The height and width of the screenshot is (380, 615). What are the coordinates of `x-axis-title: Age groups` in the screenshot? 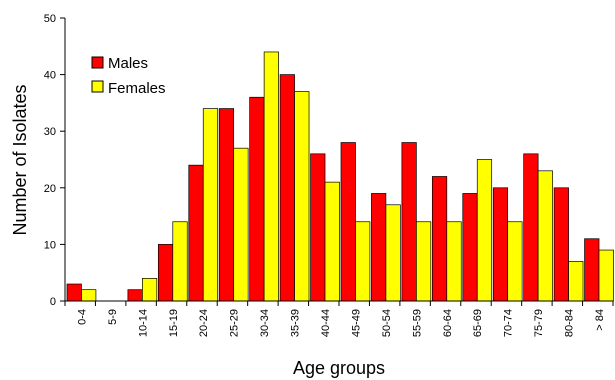 It's located at (339, 368).